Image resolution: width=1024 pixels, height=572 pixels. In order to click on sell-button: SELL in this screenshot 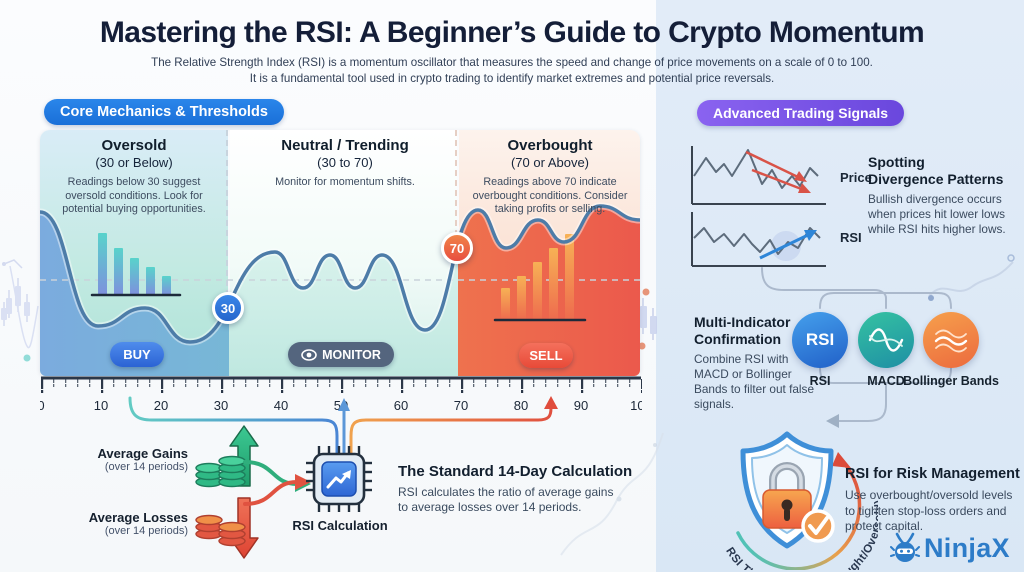, I will do `click(546, 355)`.